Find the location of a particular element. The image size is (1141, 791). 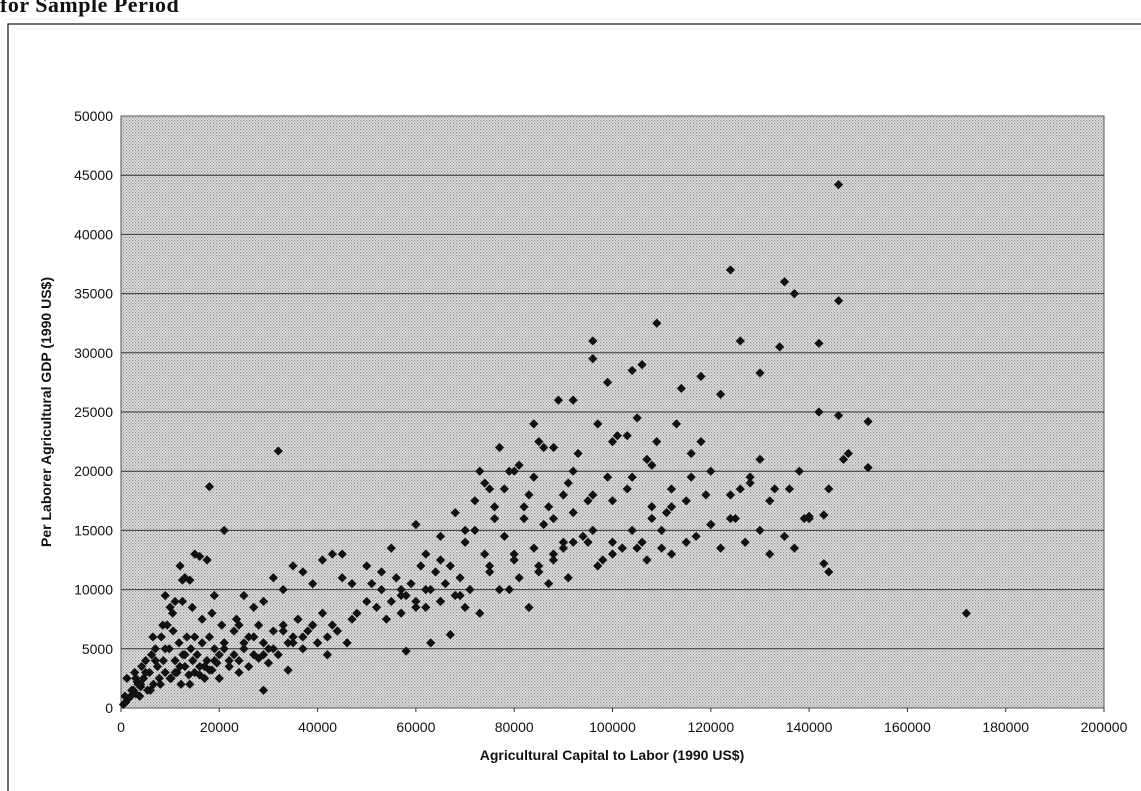

x-axis-title: Agricultural Capital to Labor (1990 US$) is located at coordinates (612, 755).